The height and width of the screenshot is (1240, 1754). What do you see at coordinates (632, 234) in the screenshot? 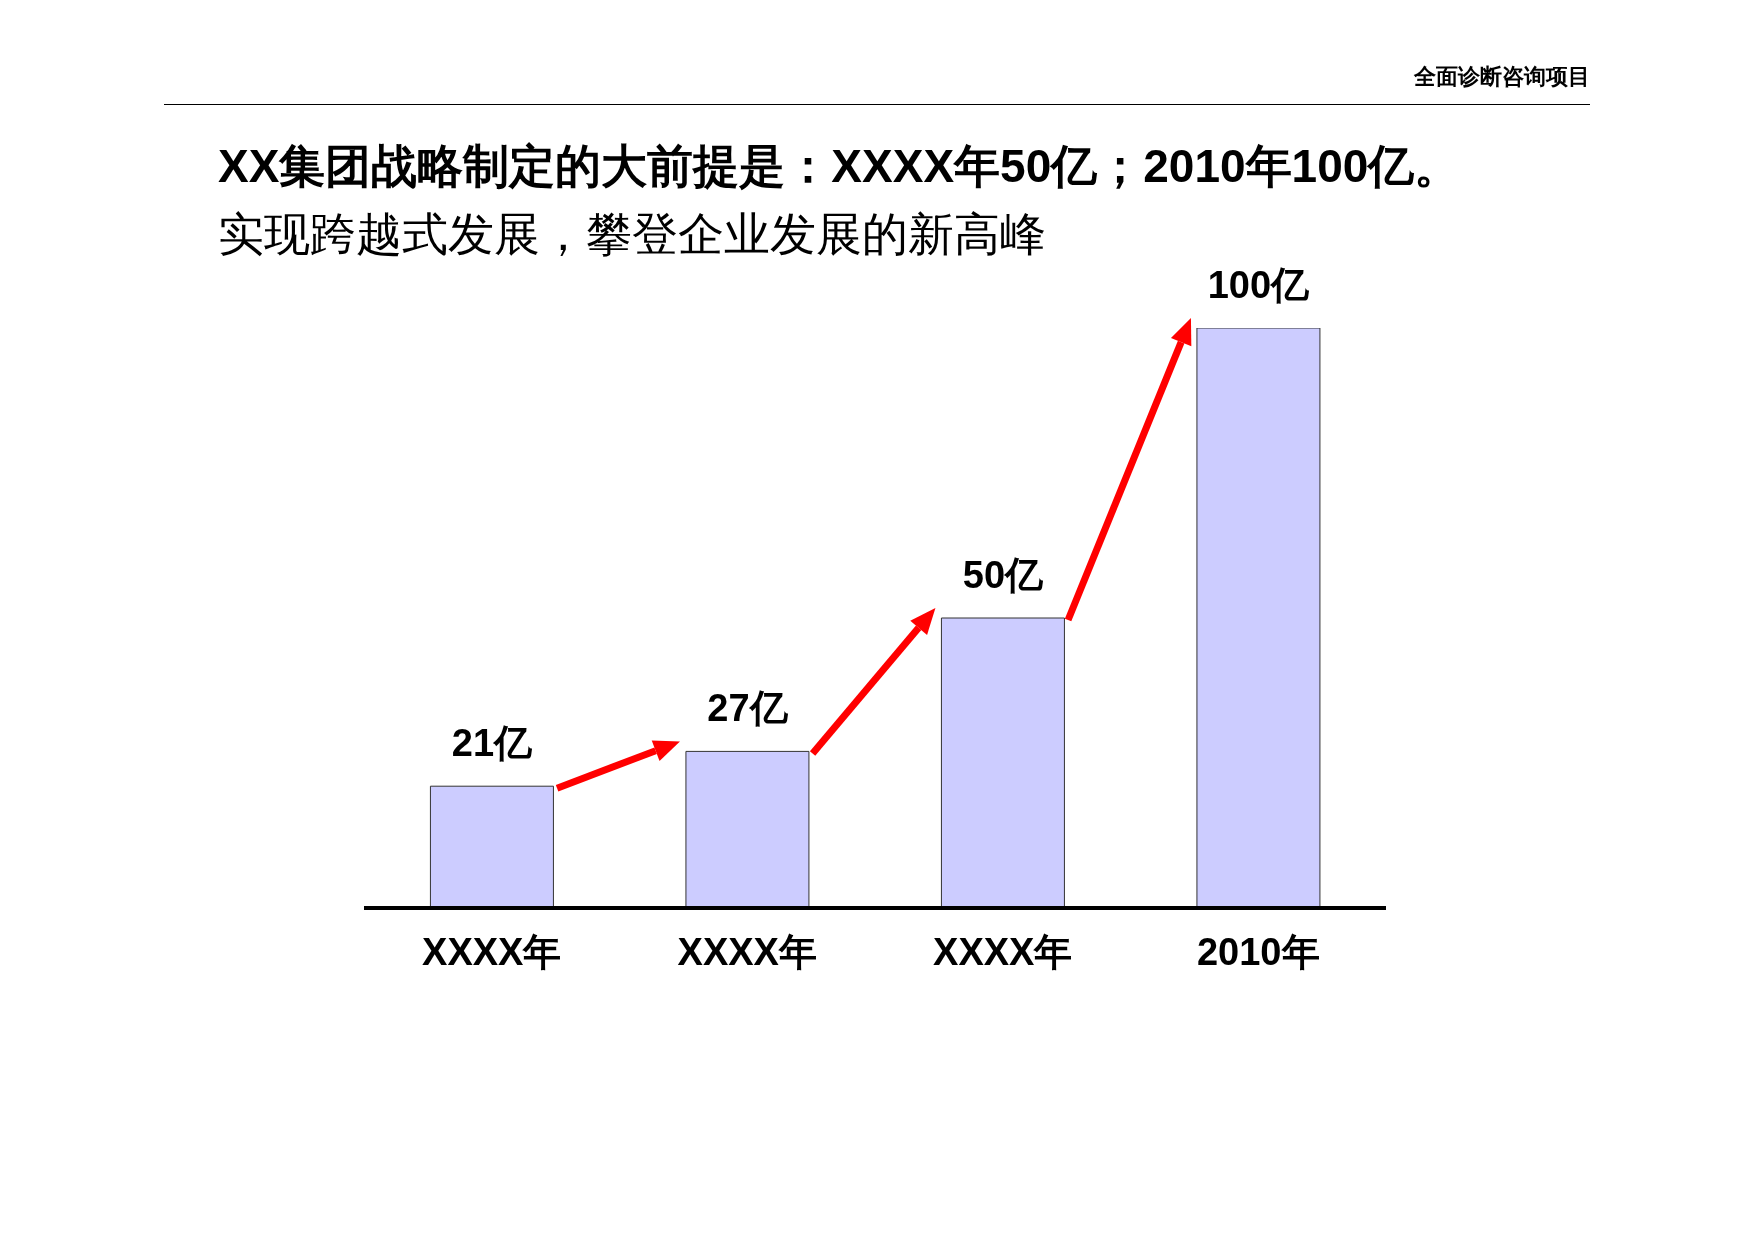
I see `chart-subtitle: 实现跨越式发展，攀登企业发展的新高峰` at bounding box center [632, 234].